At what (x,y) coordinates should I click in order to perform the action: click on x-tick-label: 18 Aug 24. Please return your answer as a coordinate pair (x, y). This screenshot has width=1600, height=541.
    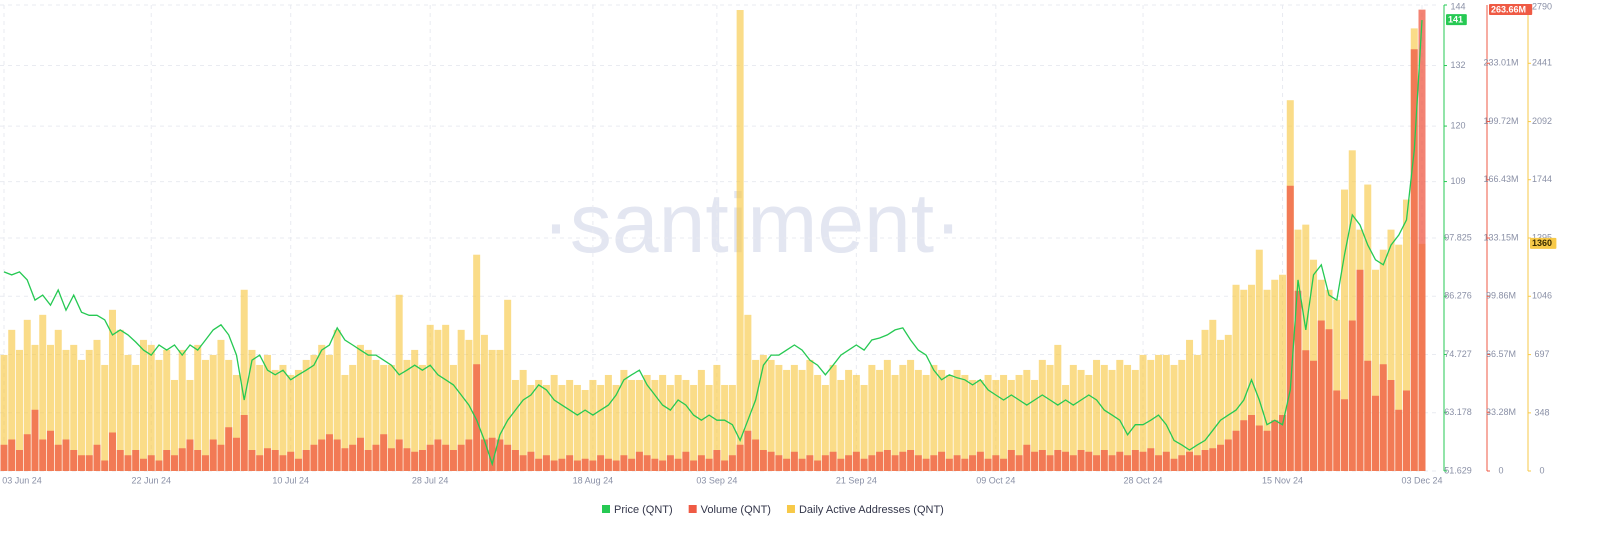
    Looking at the image, I should click on (593, 480).